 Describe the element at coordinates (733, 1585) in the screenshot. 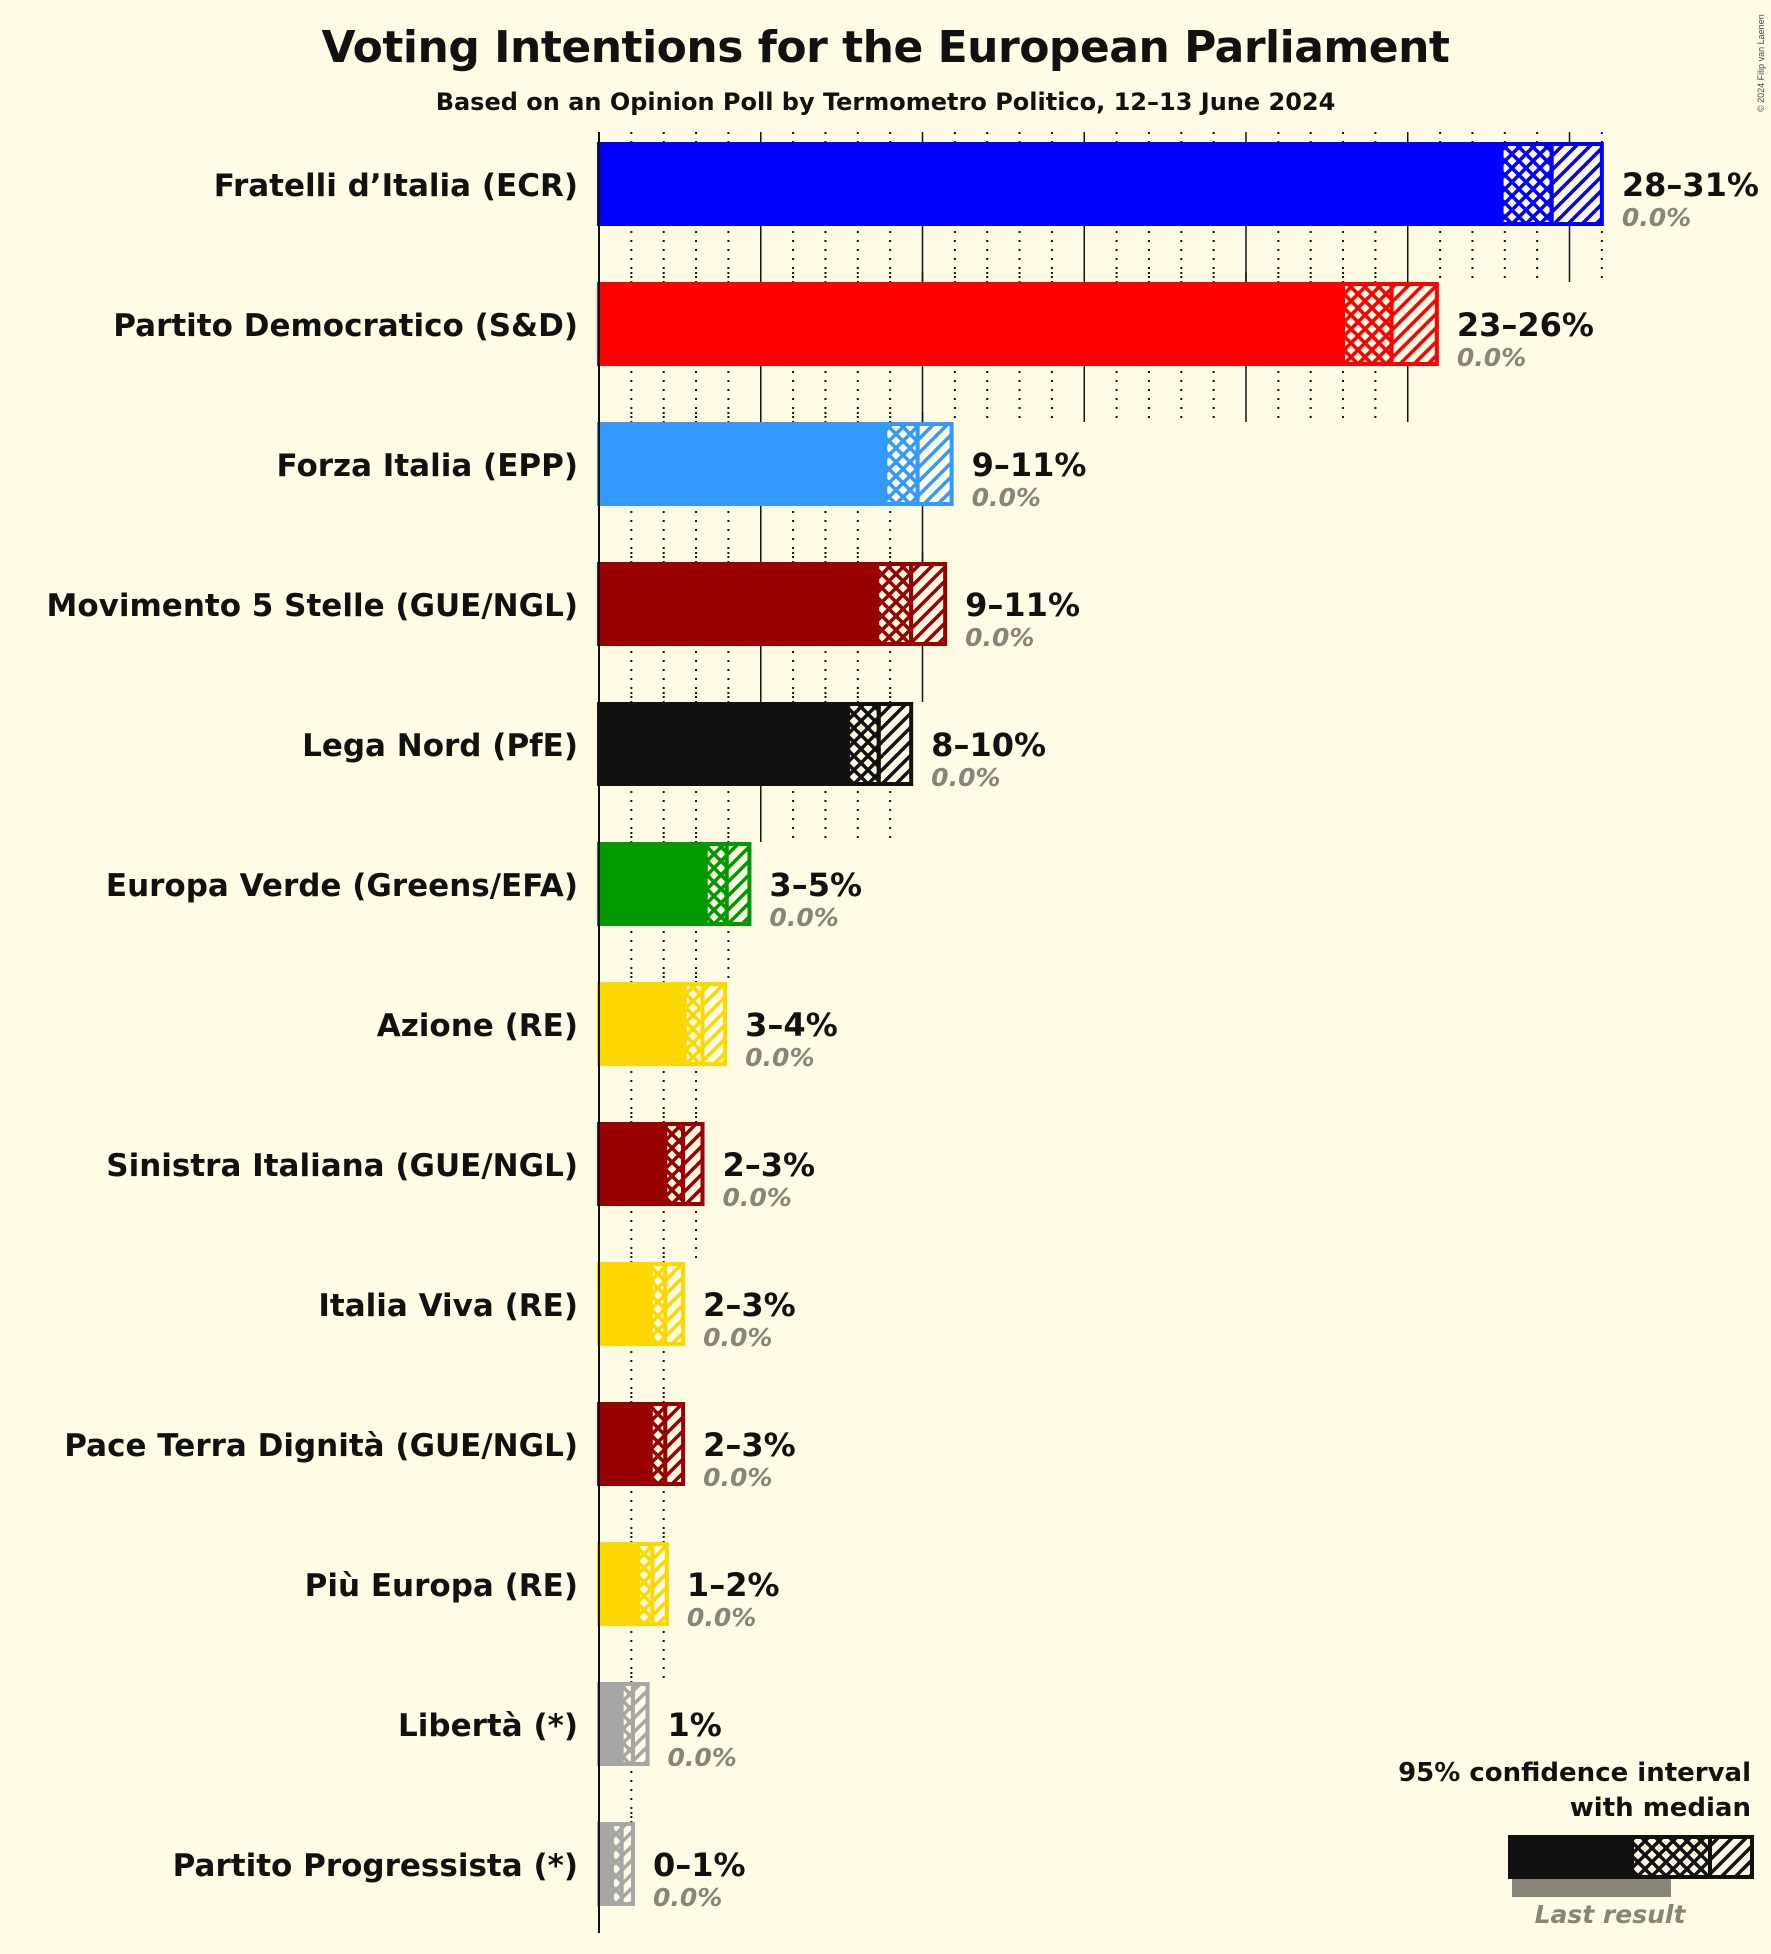

I see `range-label: 1–2%` at that location.